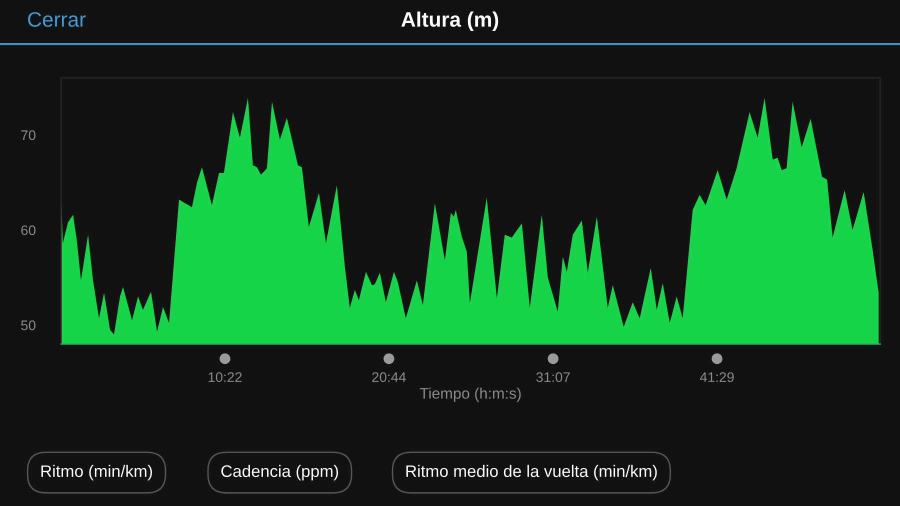 The image size is (900, 506). What do you see at coordinates (470, 395) in the screenshot?
I see `x-axis-title: Tiempo (h:m:s)` at bounding box center [470, 395].